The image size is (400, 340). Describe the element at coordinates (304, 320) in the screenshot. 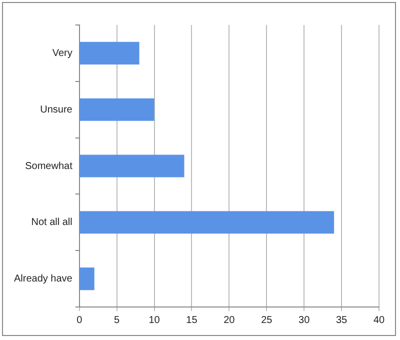

I see `x-tick-label: 30` at that location.